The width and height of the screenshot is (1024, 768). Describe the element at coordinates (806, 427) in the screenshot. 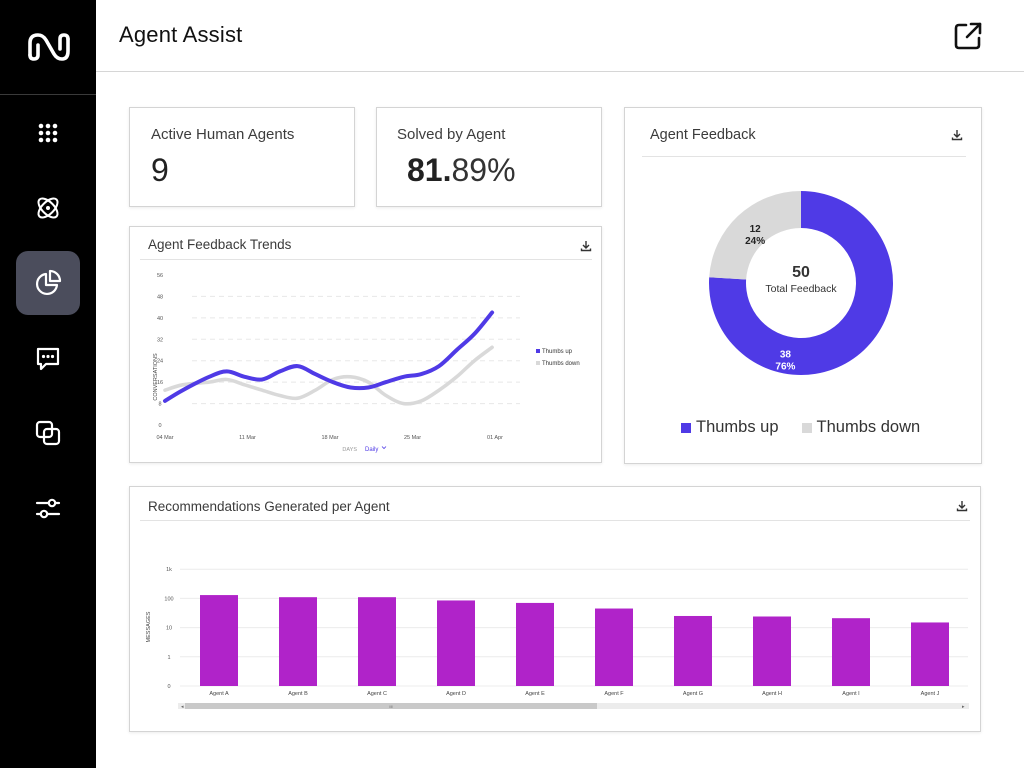

I see `legend-swatch-thumbs-down` at that location.